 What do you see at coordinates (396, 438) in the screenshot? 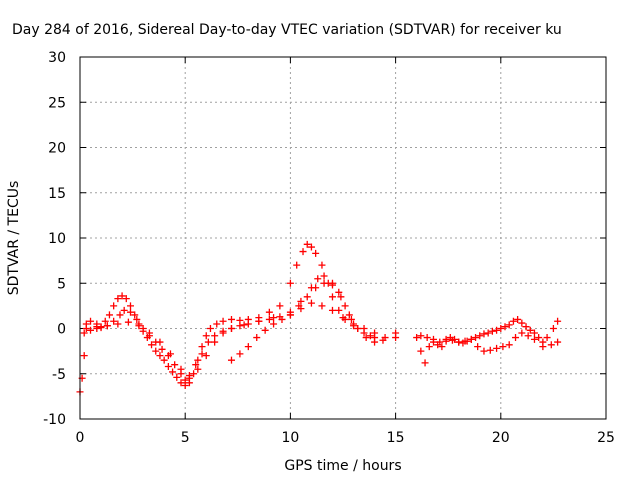
I see `x-tick-label: 15` at bounding box center [396, 438].